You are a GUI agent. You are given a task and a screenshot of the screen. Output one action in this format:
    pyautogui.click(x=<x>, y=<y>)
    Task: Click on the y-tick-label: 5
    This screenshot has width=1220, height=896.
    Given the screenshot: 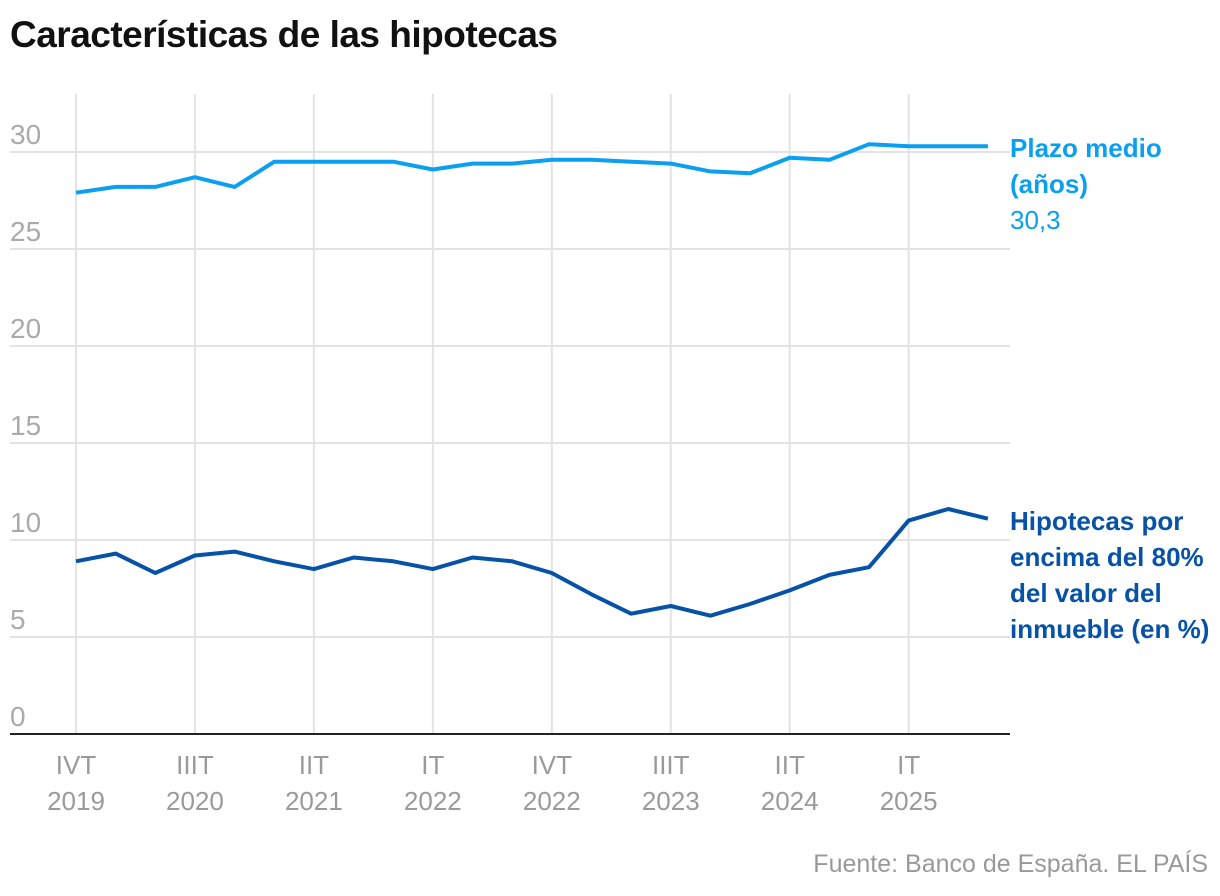 What is the action you would take?
    pyautogui.click(x=18, y=619)
    